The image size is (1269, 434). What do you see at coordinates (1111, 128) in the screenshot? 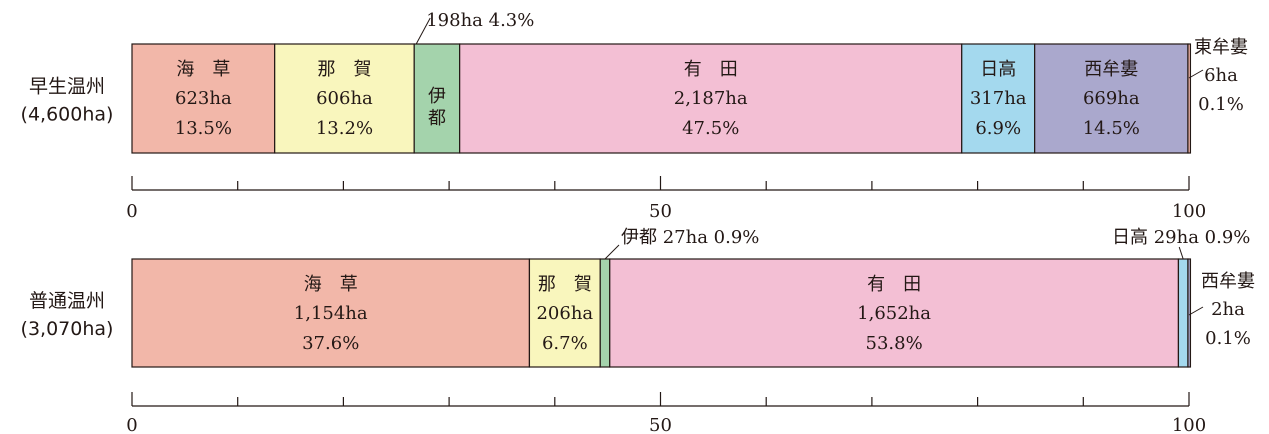
I see `segment-percent-label: 14.5%` at bounding box center [1111, 128].